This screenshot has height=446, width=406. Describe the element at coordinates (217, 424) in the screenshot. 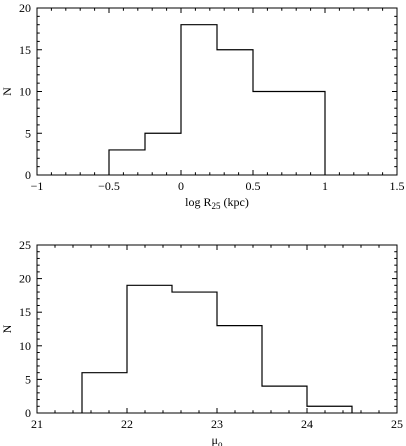

I see `x-tick-label: 23` at that location.